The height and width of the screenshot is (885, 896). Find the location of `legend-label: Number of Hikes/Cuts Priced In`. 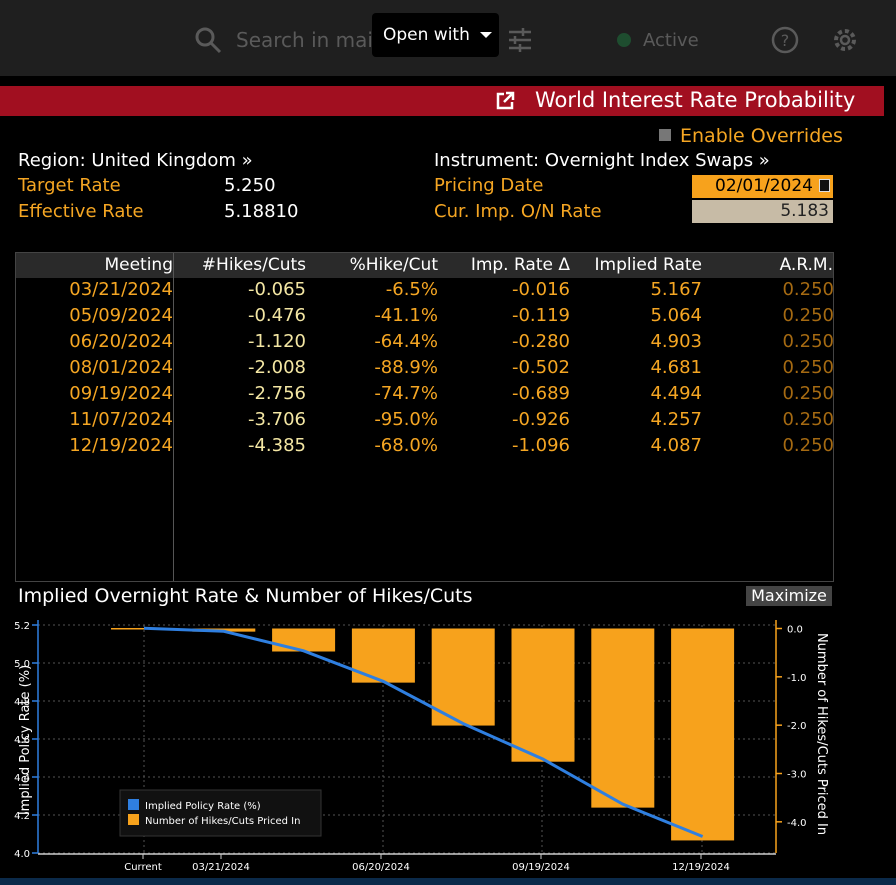

legend-label: Number of Hikes/Cuts Priced In is located at coordinates (222, 821).